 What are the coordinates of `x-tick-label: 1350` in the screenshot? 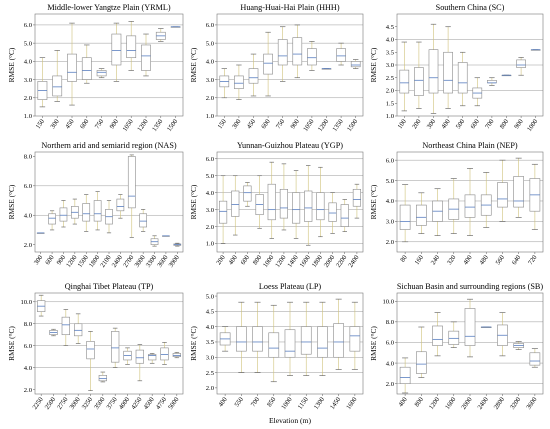 It's located at (338, 125).